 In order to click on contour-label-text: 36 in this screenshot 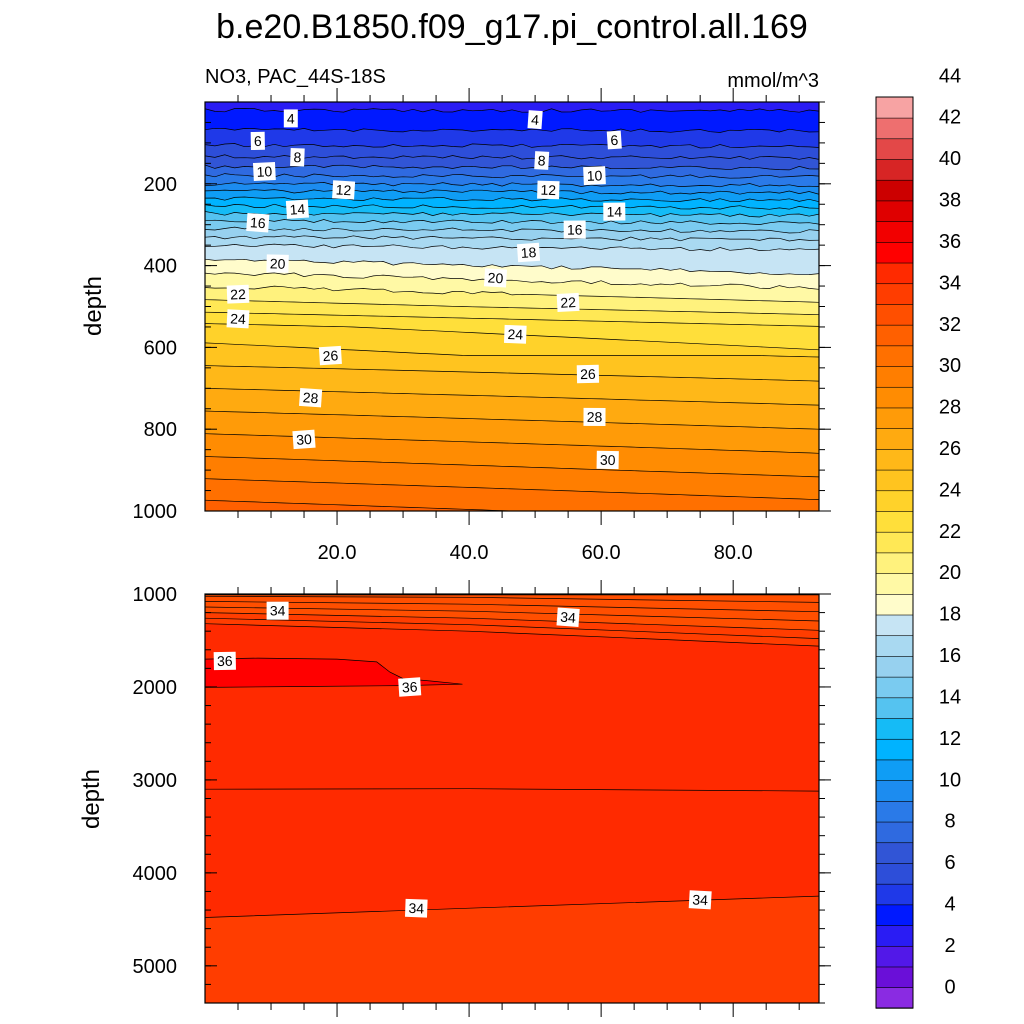, I will do `click(409, 687)`.